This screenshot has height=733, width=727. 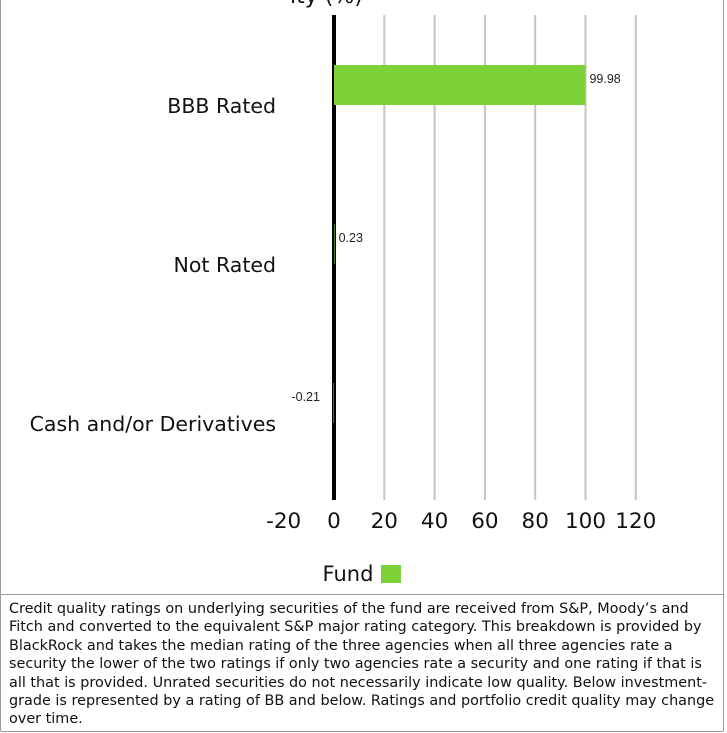 I want to click on x-tick-label: 120, so click(x=635, y=521).